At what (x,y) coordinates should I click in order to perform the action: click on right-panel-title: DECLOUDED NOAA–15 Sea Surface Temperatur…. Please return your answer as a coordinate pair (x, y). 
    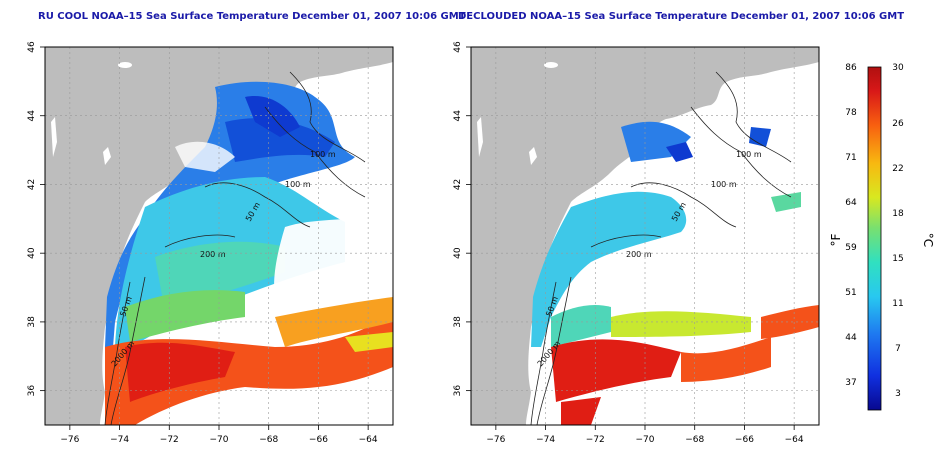
    Looking at the image, I should click on (681, 16).